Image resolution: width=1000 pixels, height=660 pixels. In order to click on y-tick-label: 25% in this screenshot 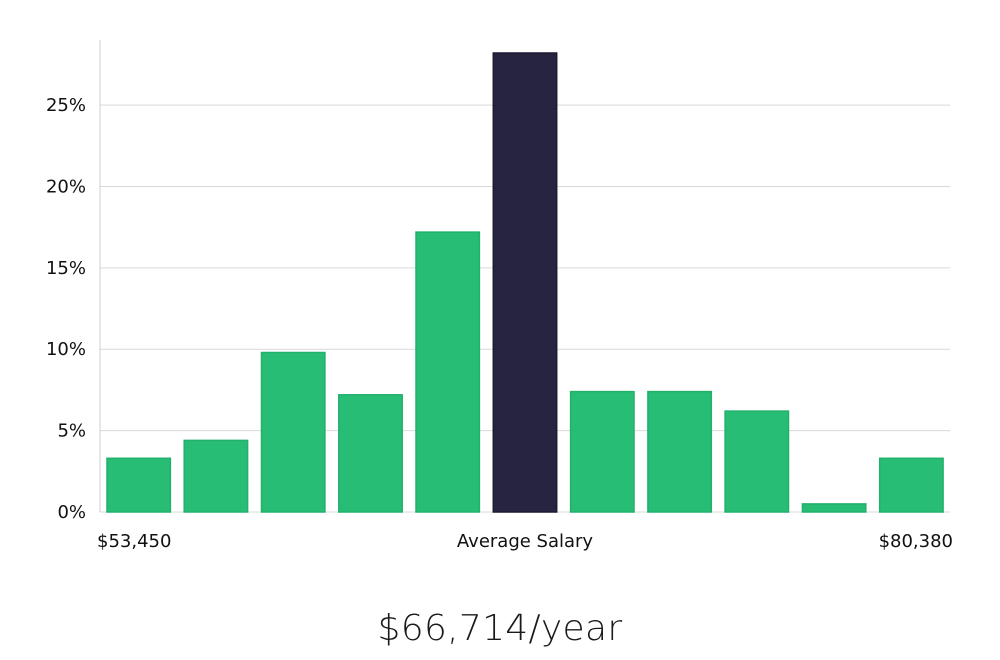, I will do `click(66, 105)`.